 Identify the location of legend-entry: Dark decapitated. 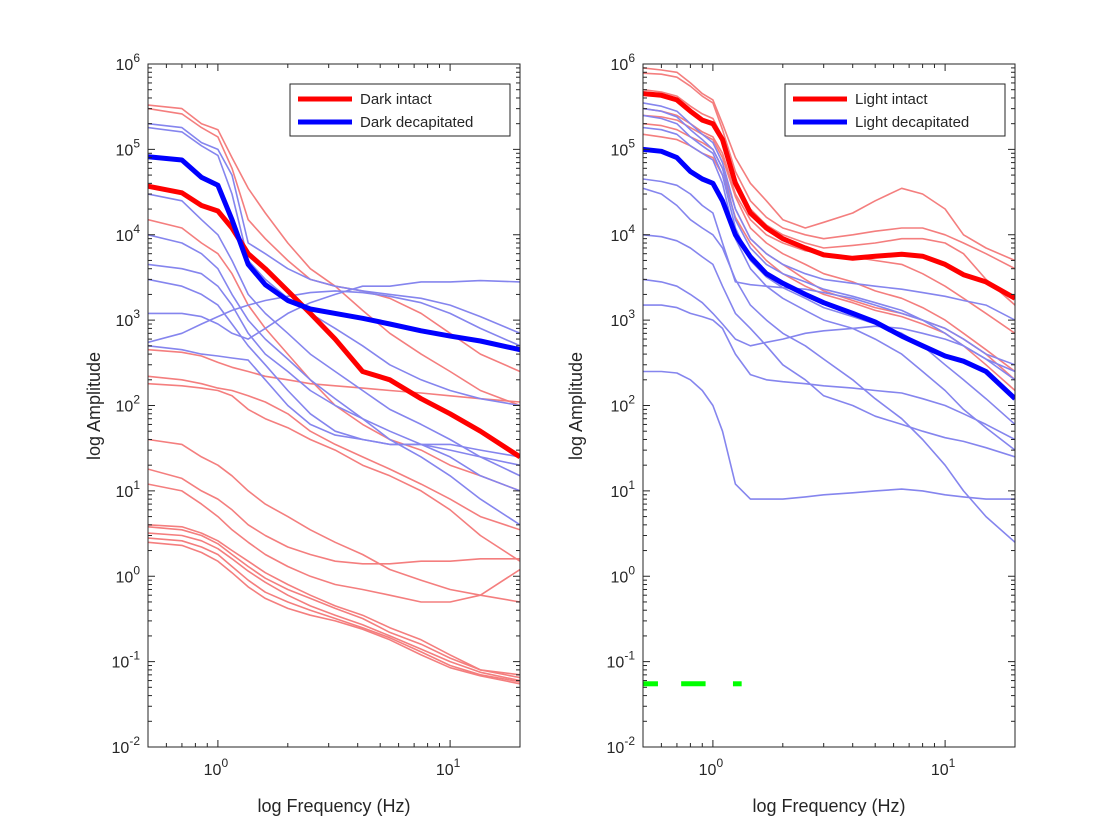
(416, 122).